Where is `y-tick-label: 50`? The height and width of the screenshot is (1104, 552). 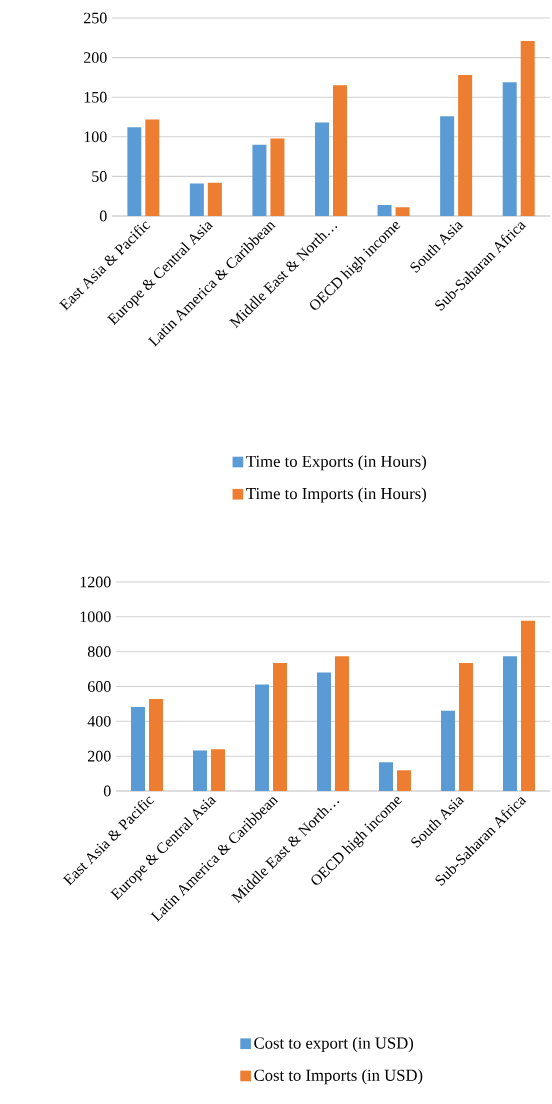 y-tick-label: 50 is located at coordinates (99, 176).